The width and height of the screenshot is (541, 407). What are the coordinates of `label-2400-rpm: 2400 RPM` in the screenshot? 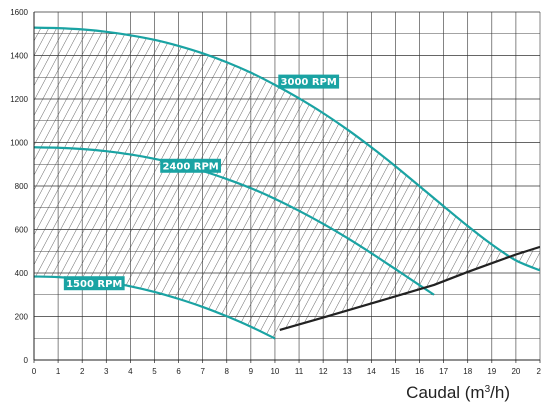 It's located at (191, 165).